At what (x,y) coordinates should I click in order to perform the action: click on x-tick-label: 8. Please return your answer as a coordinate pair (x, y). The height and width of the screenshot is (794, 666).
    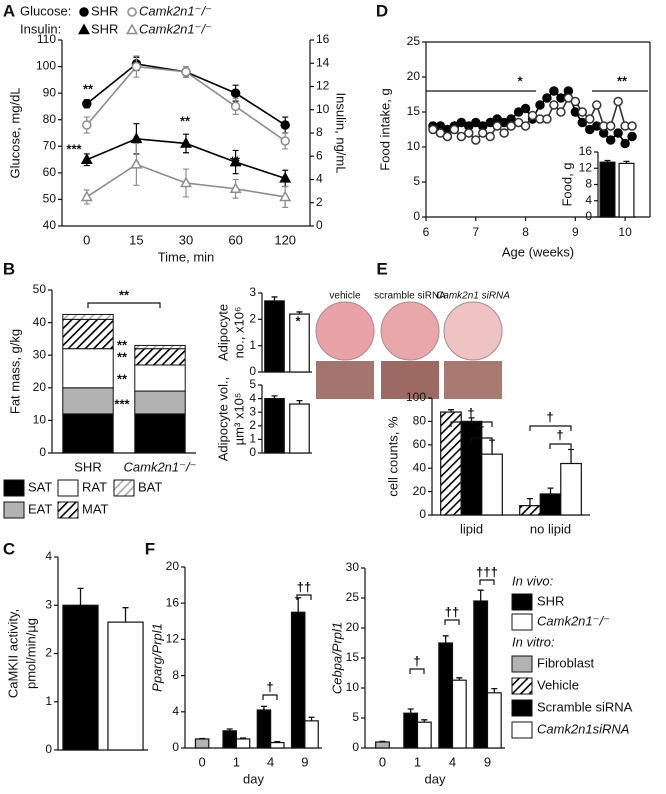
    Looking at the image, I should click on (525, 232).